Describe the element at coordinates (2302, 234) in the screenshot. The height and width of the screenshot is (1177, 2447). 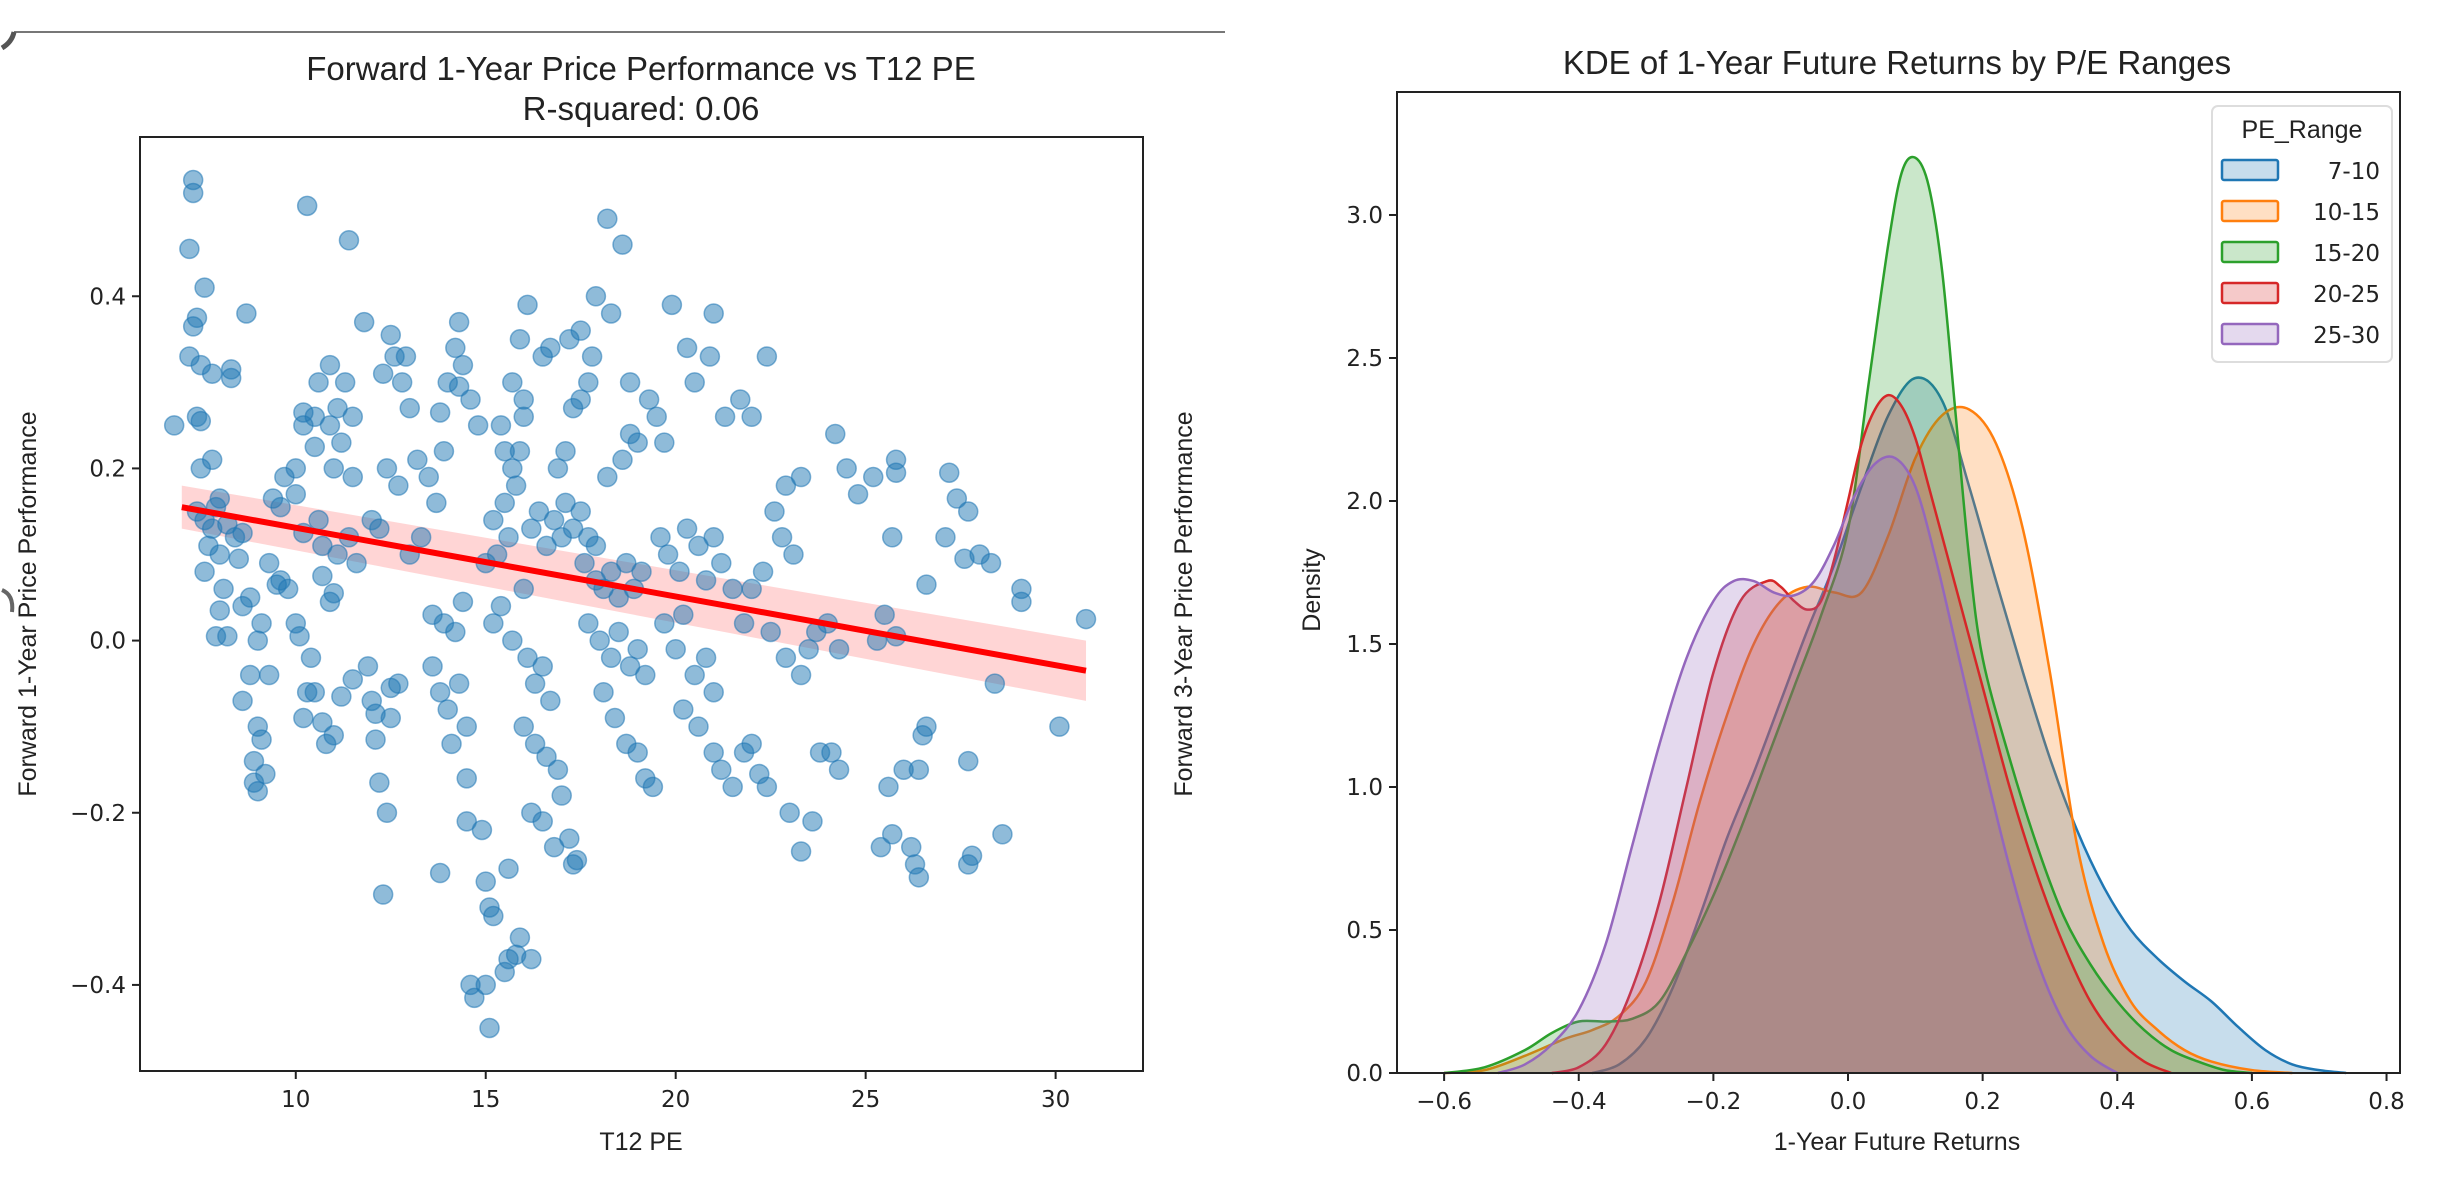
I see `legend-box` at that location.